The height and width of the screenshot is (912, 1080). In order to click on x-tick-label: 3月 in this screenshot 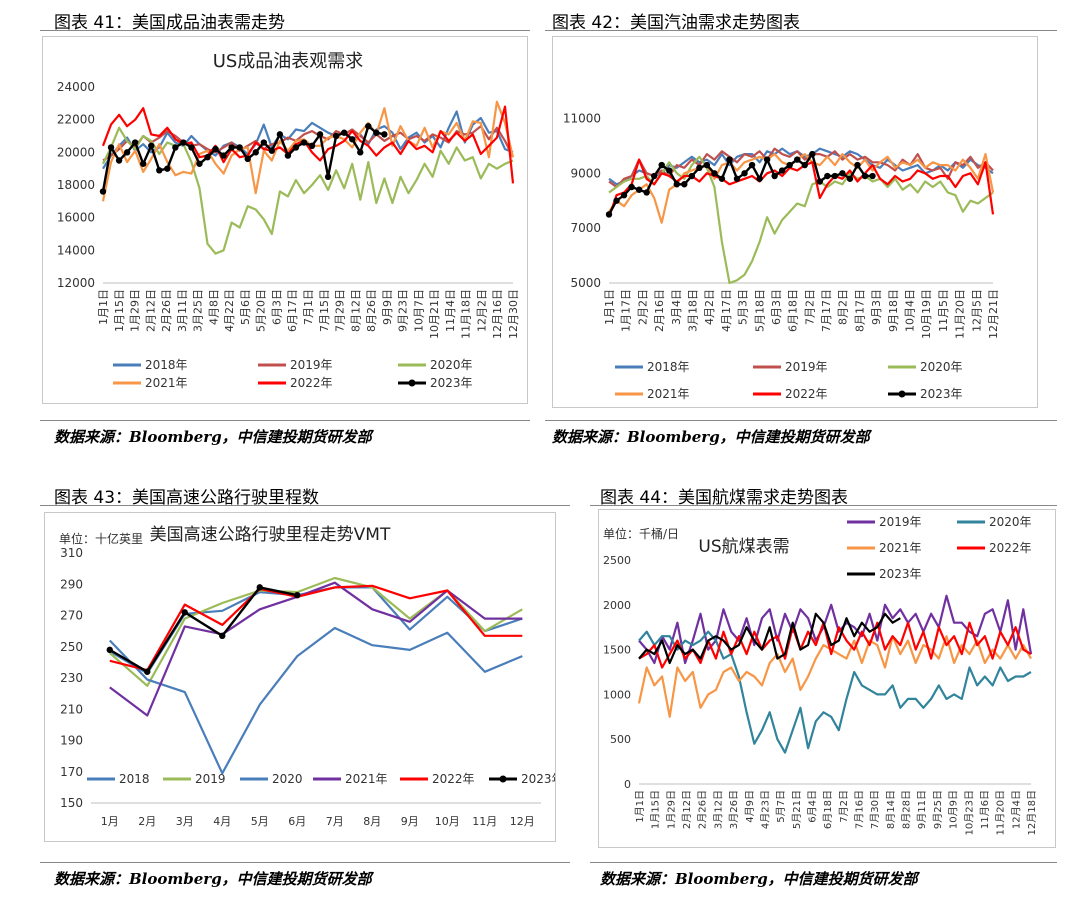, I will do `click(185, 821)`.